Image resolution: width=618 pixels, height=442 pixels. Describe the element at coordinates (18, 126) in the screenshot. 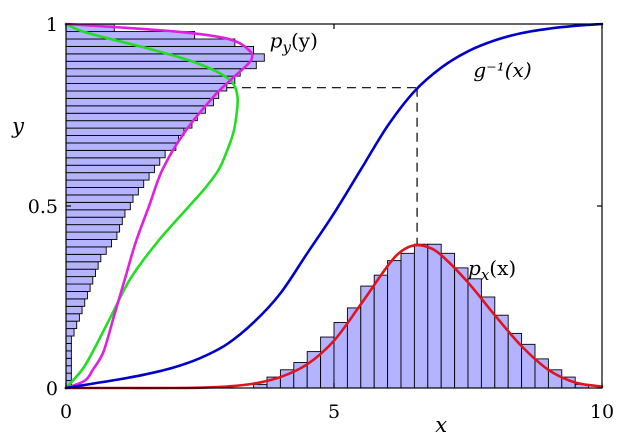

I see `y-axis-label: y` at that location.